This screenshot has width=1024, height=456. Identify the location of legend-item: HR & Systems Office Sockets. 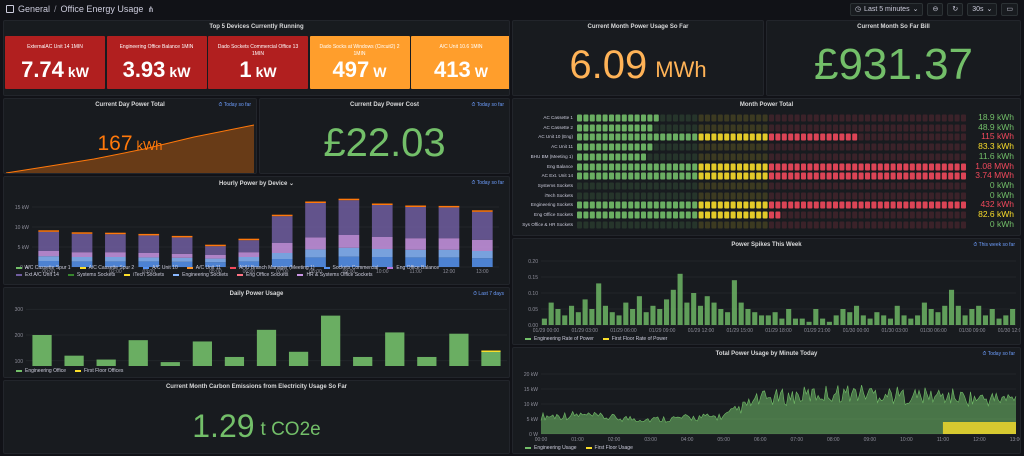
(334, 275).